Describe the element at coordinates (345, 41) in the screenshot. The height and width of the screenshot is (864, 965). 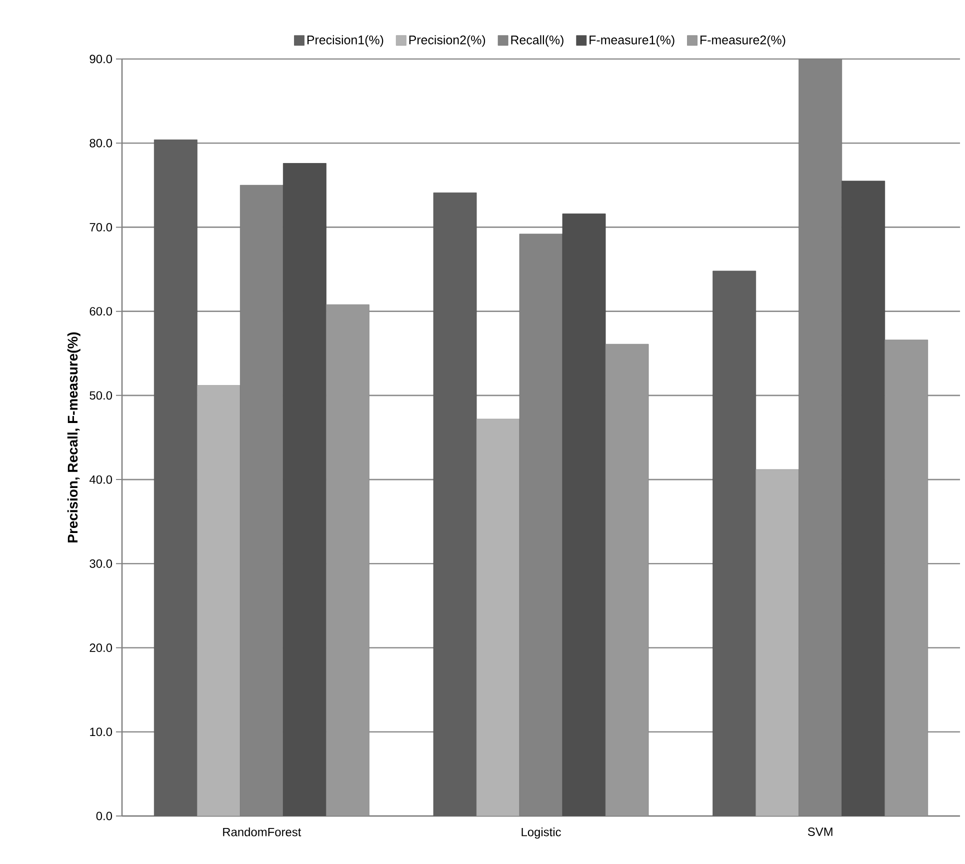
I see `legend-label: Precision1(%)` at that location.